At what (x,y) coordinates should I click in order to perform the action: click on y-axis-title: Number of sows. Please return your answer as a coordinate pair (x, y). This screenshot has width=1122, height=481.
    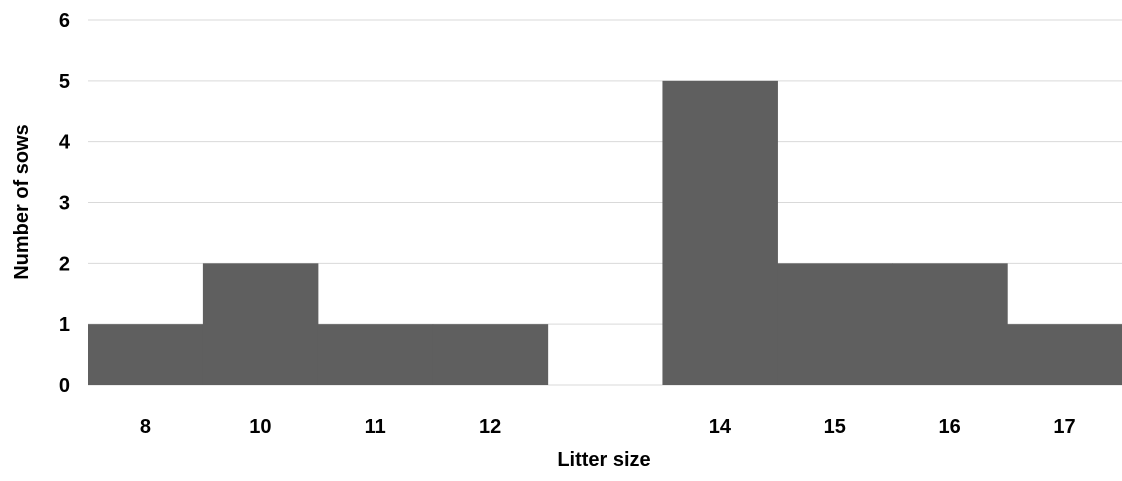
    Looking at the image, I should click on (22, 202).